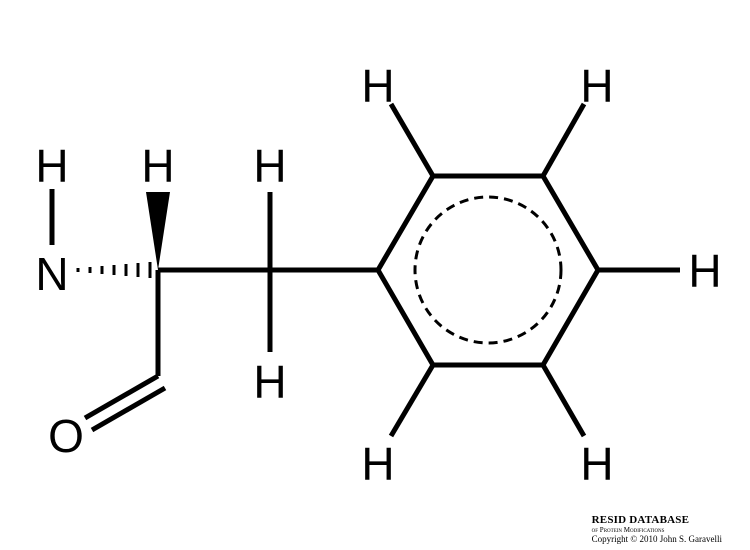 This screenshot has width=750, height=550. What do you see at coordinates (158, 231) in the screenshot?
I see `wedge-bond-calpha-h` at bounding box center [158, 231].